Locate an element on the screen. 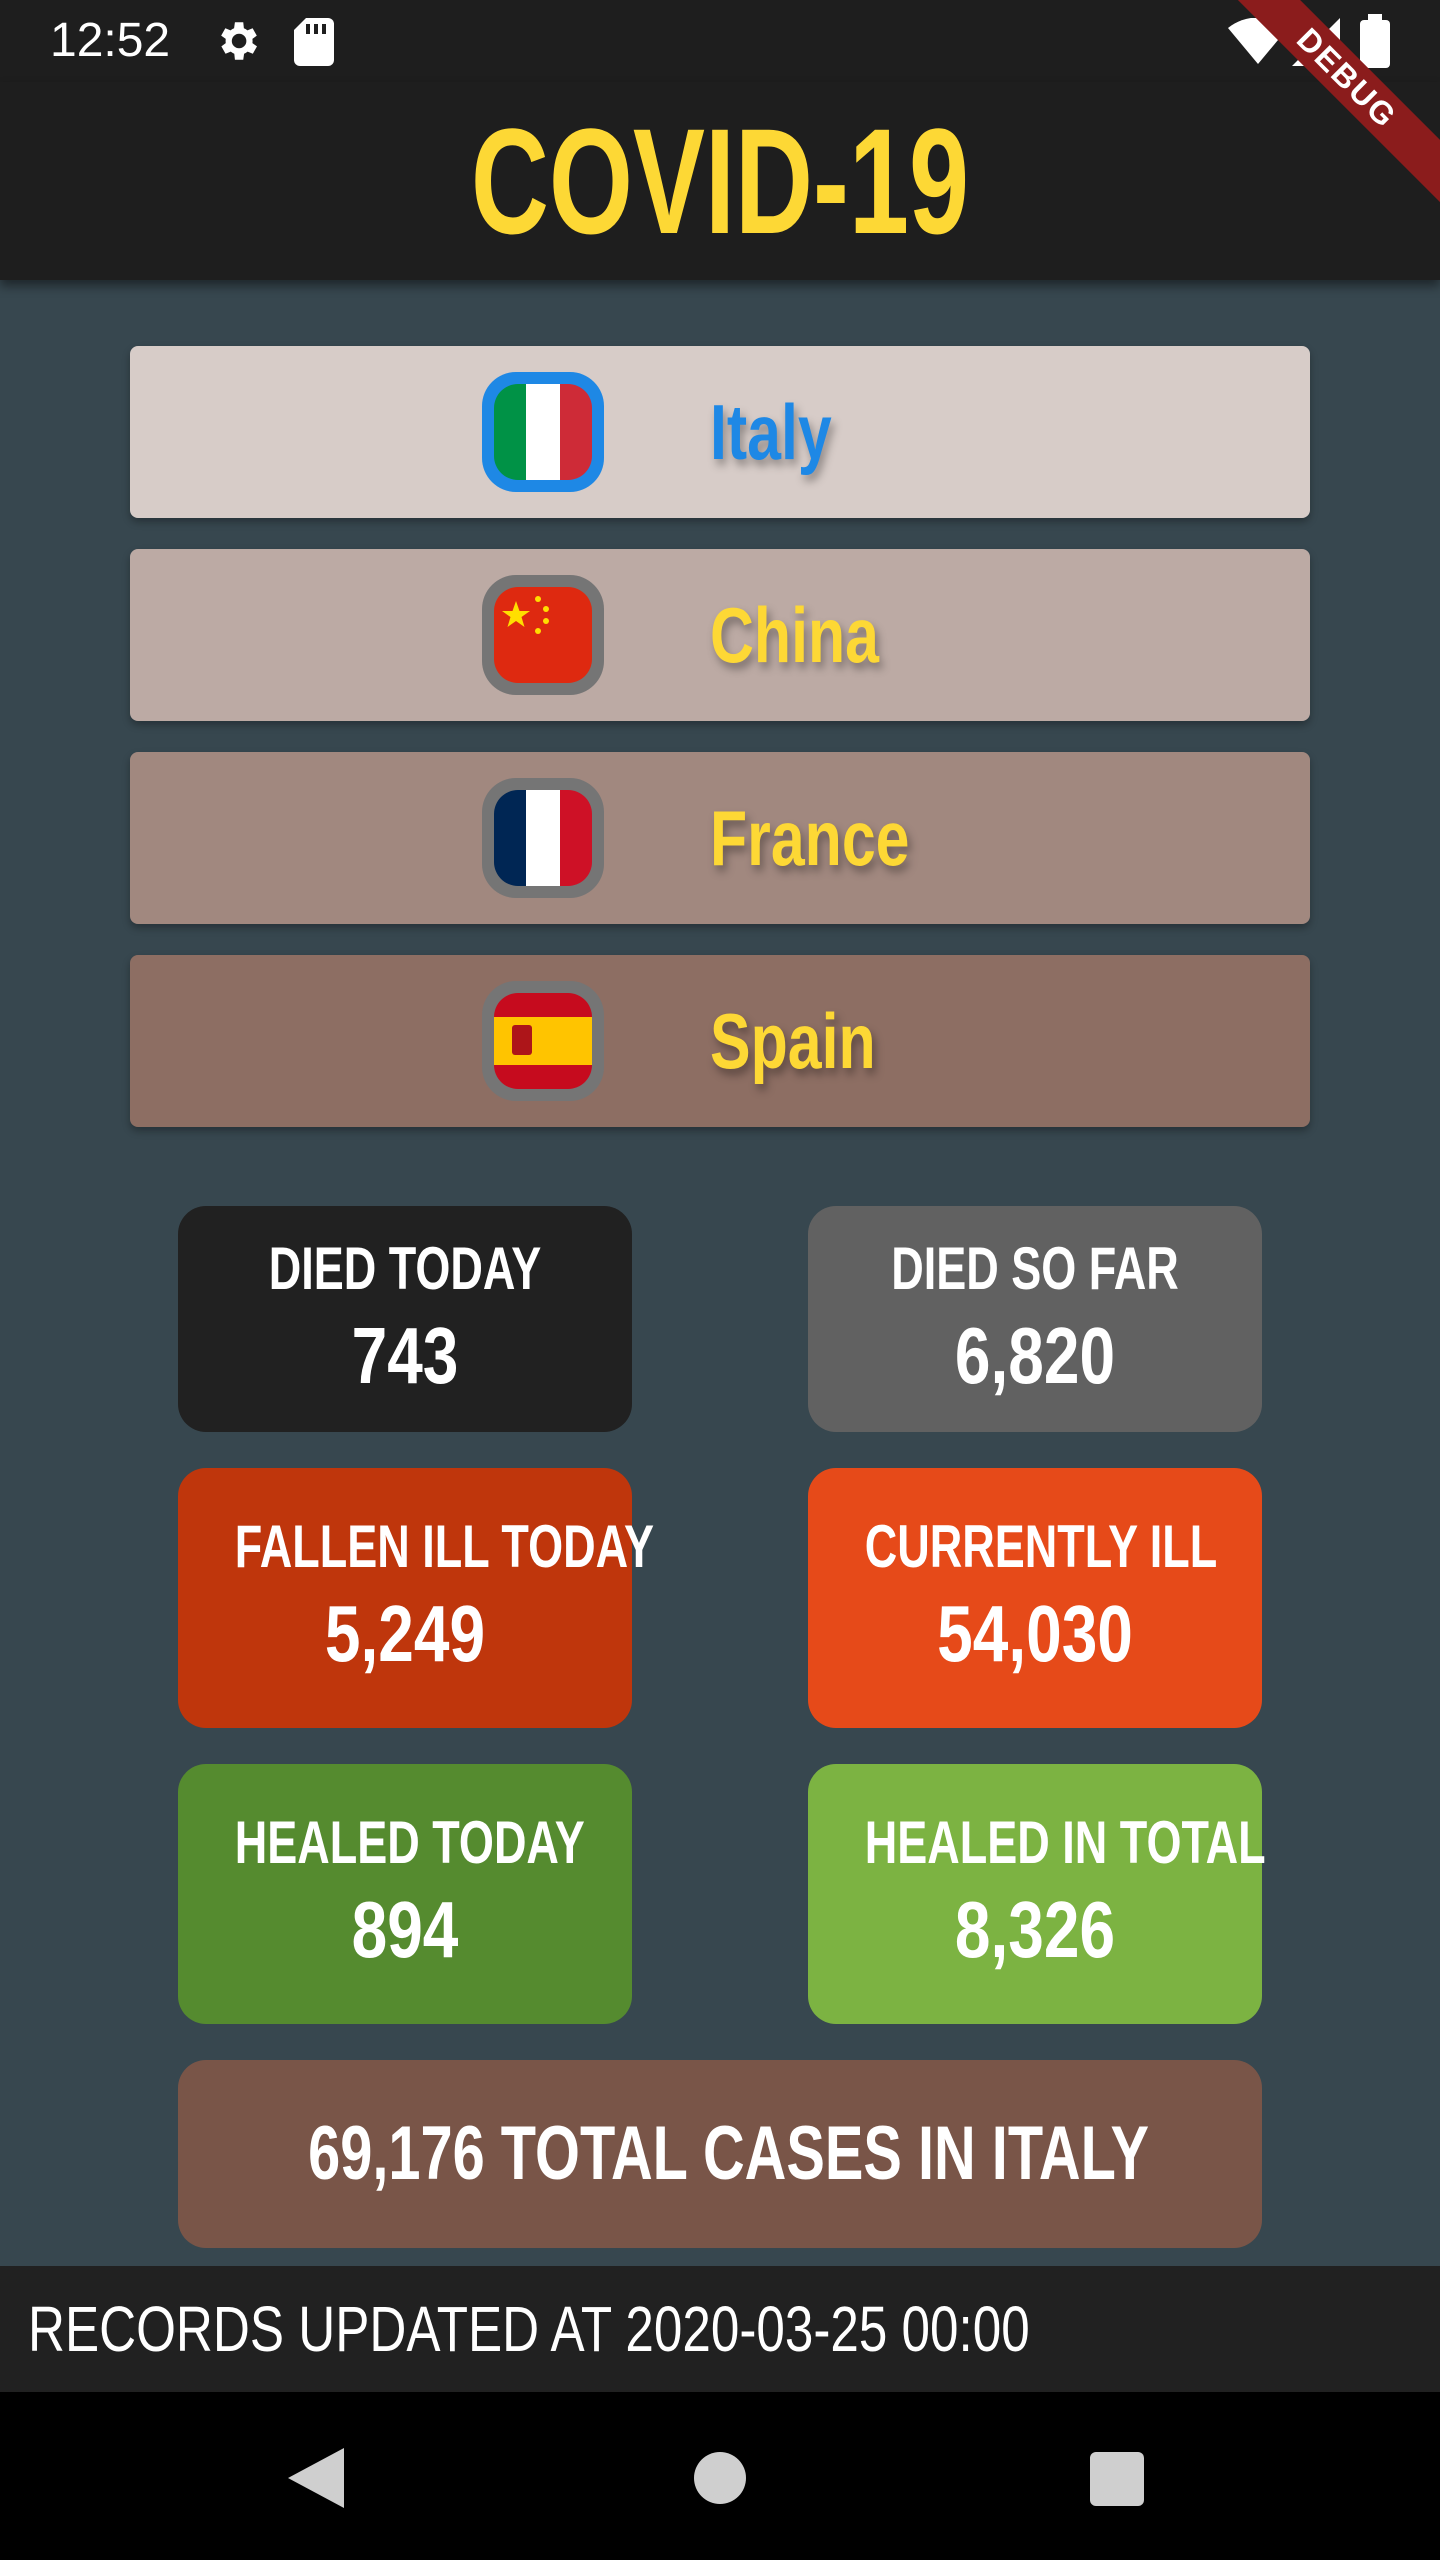 The image size is (1440, 2560). healed-in-total-card: HEALED IN TOTAL 8,326 is located at coordinates (1037, 1894).